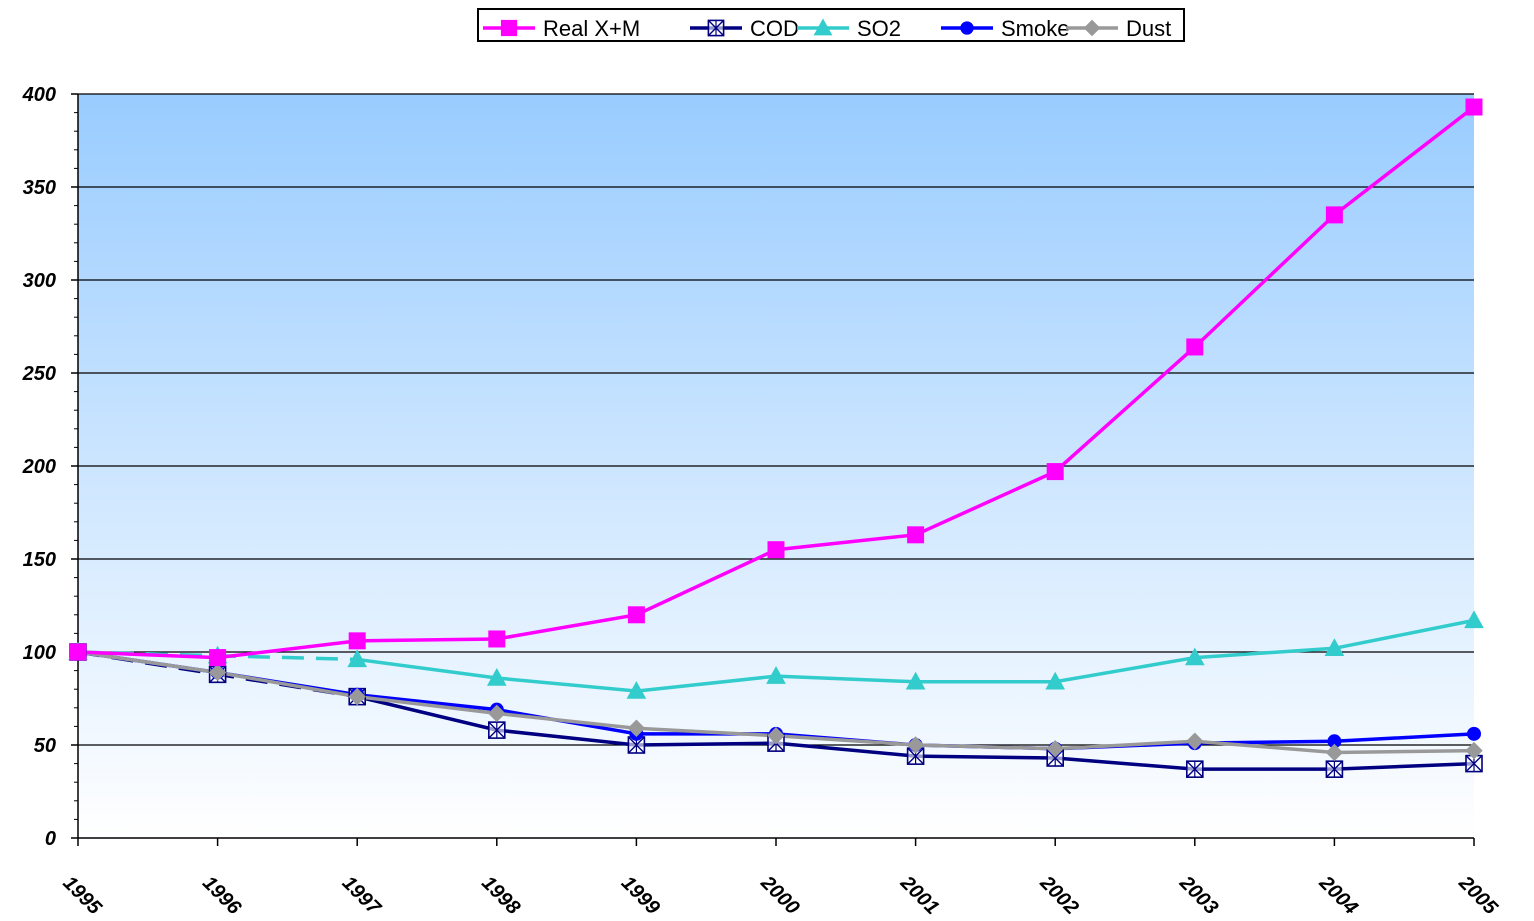 The image size is (1534, 921). Describe the element at coordinates (774, 28) in the screenshot. I see `legend-label-cod: COD` at that location.